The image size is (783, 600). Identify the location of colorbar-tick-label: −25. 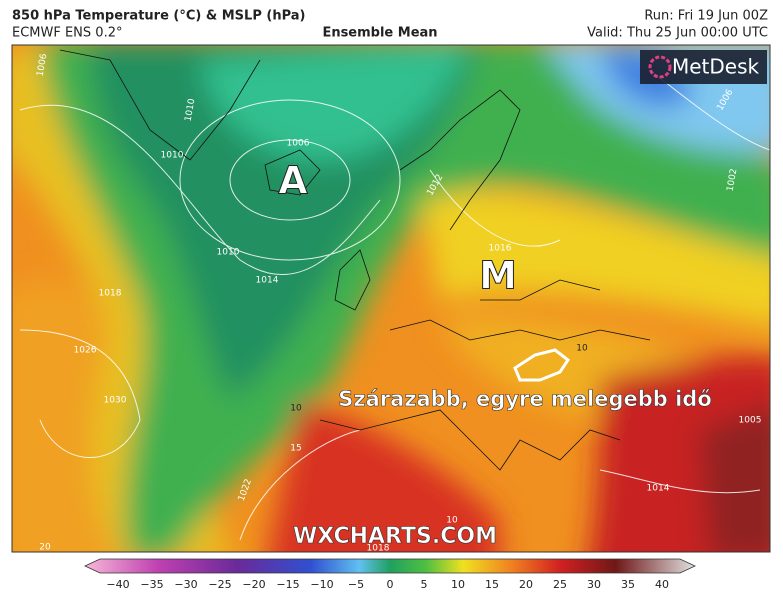
(219, 584).